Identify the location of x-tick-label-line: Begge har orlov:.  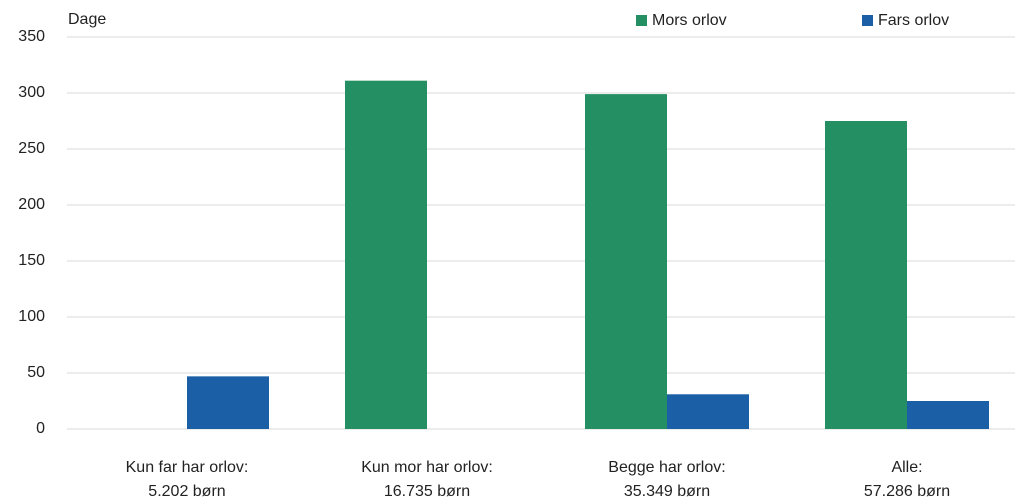
(666, 467).